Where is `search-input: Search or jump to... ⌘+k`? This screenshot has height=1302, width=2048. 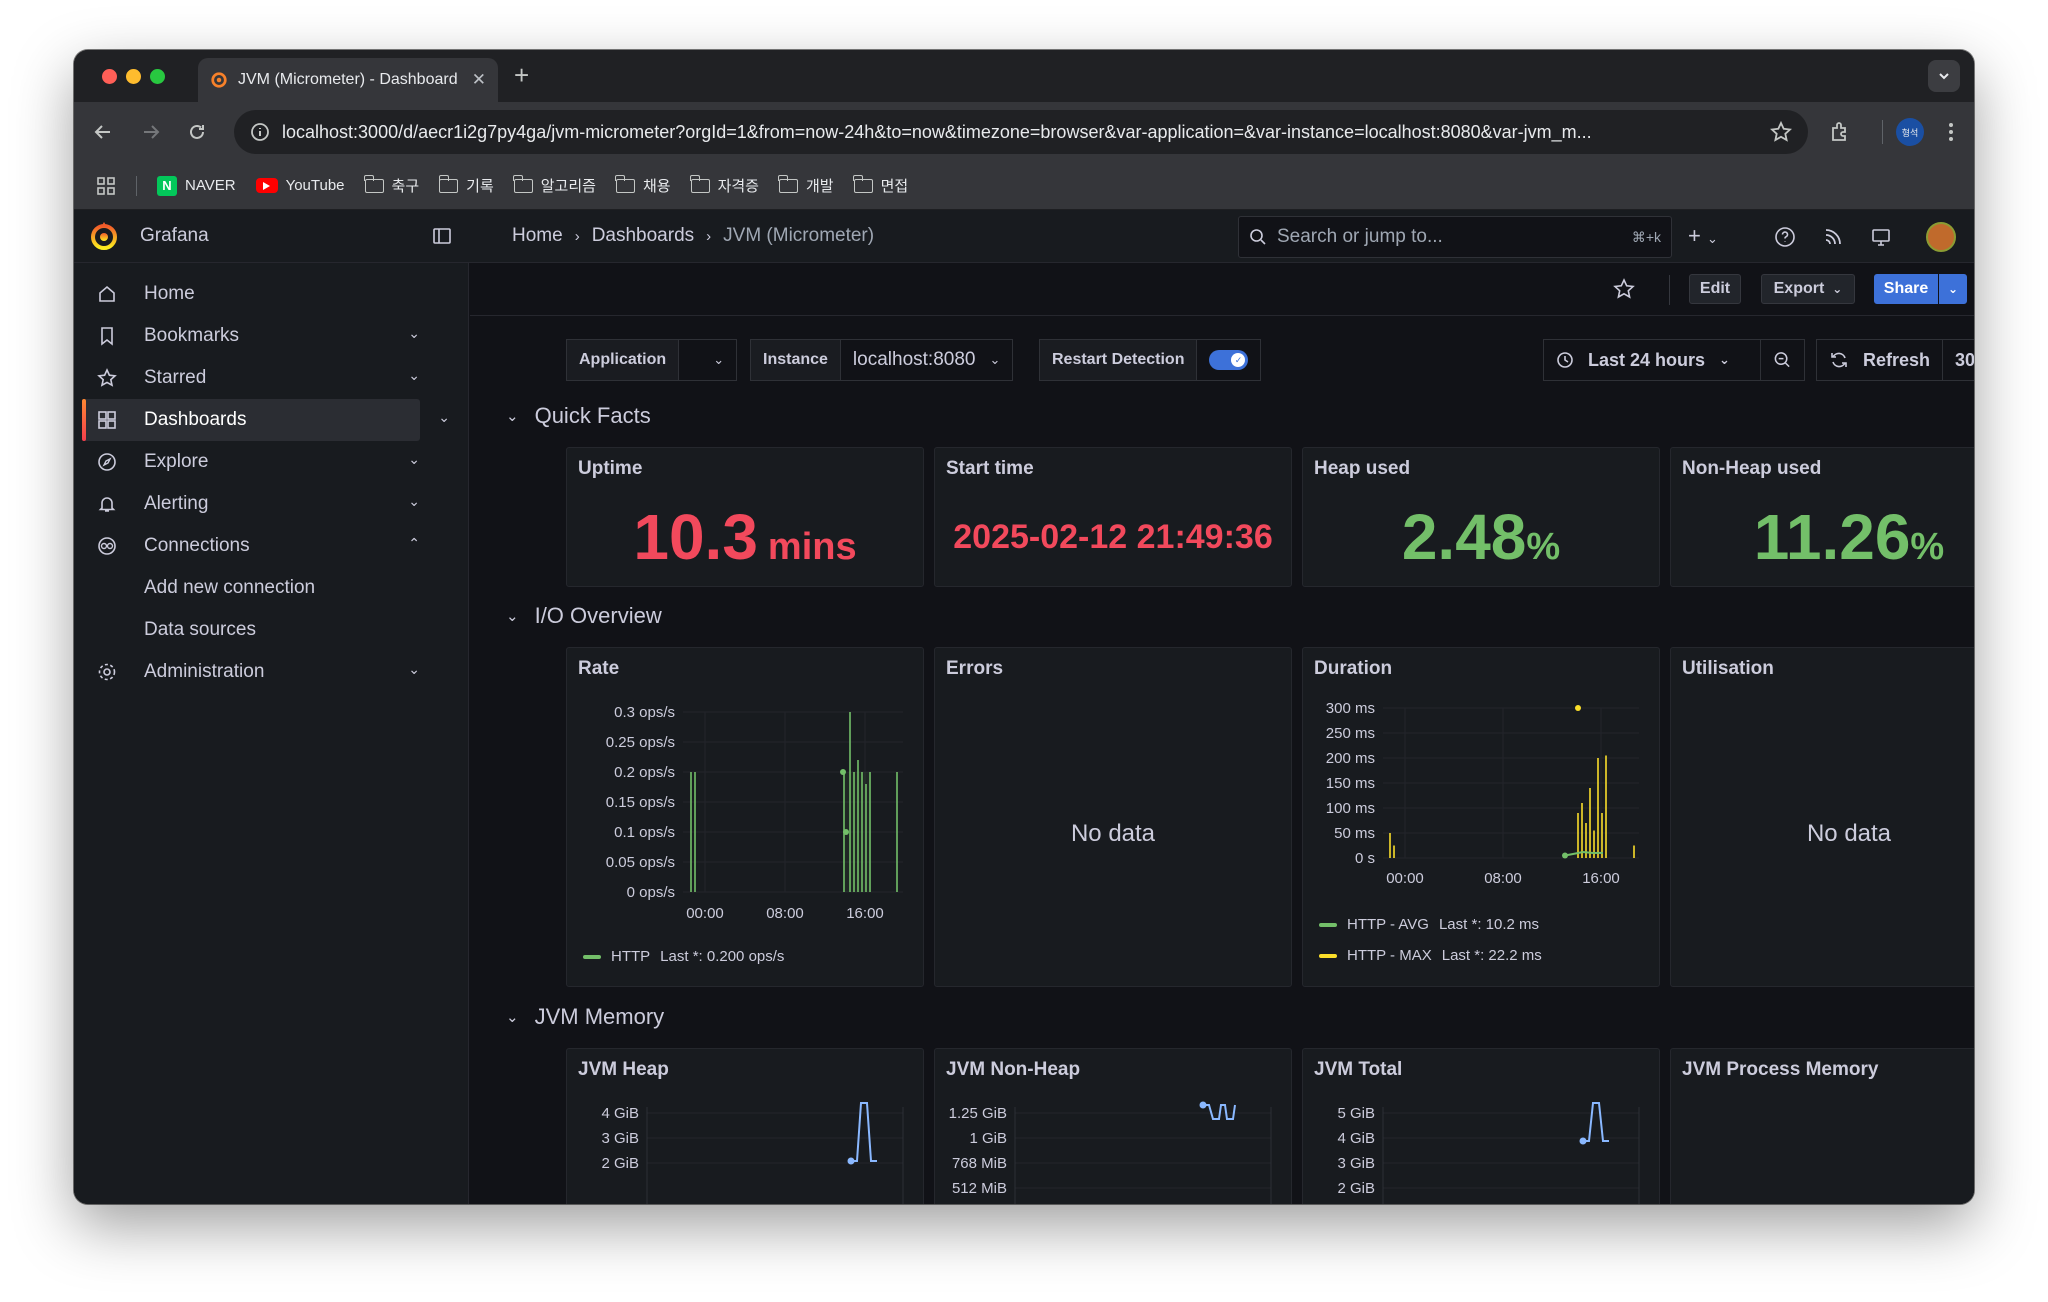 search-input: Search or jump to... ⌘+k is located at coordinates (1455, 237).